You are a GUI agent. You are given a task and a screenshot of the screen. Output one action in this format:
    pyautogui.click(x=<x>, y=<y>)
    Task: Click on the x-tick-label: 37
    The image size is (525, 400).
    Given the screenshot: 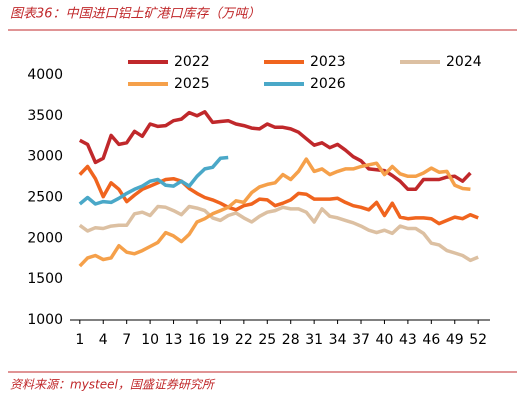 What is the action you would take?
    pyautogui.click(x=361, y=340)
    